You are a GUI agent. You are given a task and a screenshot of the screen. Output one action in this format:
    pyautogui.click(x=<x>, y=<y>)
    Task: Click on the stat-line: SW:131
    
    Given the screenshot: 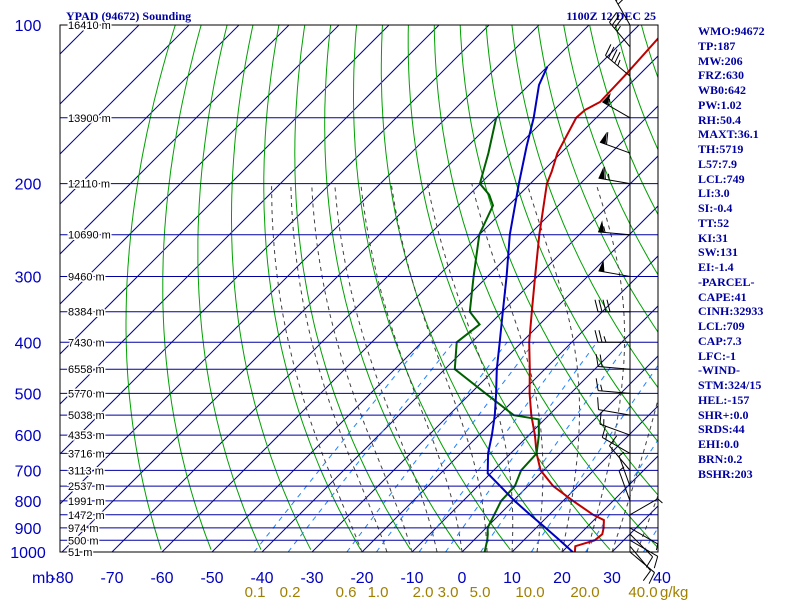 What is the action you would take?
    pyautogui.click(x=718, y=252)
    